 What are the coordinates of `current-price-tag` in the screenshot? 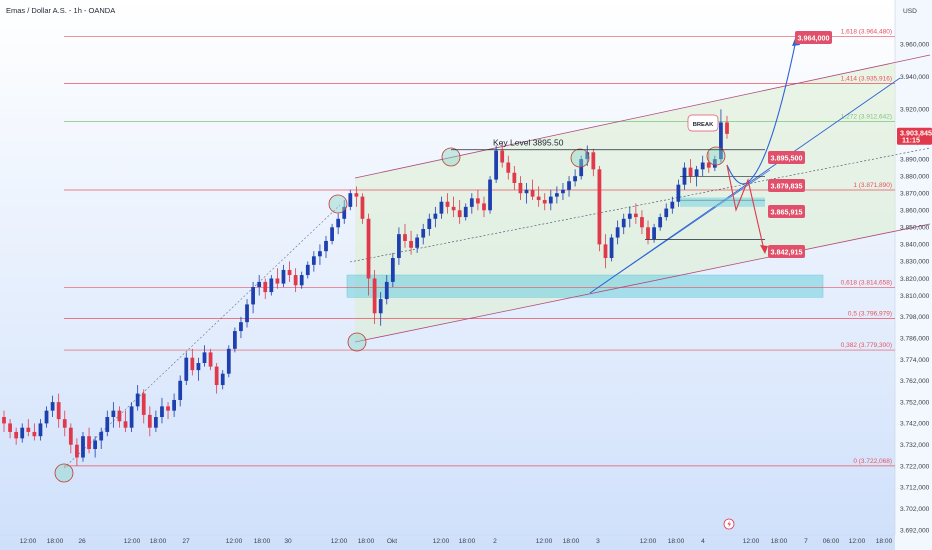 It's located at (914, 136).